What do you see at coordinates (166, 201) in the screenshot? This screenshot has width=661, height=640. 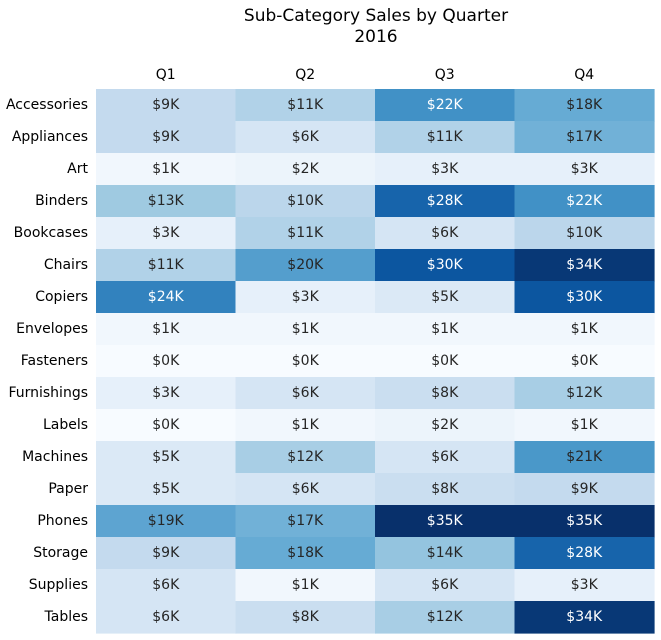 I see `cell-binders-q1` at bounding box center [166, 201].